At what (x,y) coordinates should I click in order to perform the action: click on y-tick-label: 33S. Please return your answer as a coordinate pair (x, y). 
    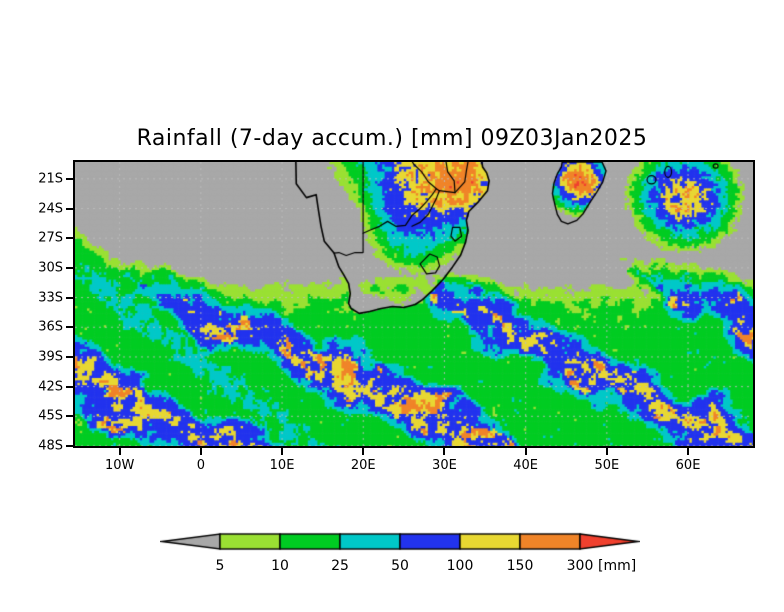
    Looking at the image, I should click on (50, 298).